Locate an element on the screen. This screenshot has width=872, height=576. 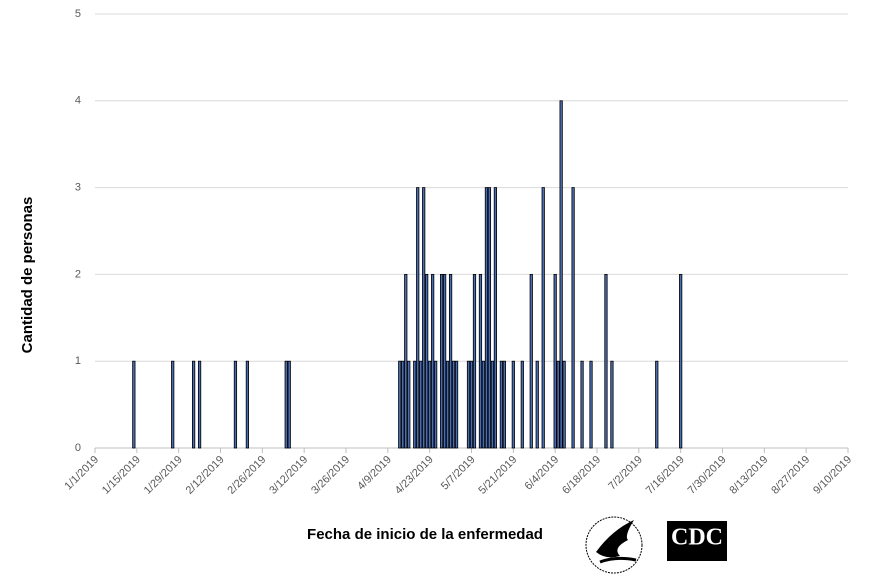
y-axis-title: Cantidad de personas is located at coordinates (27, 275).